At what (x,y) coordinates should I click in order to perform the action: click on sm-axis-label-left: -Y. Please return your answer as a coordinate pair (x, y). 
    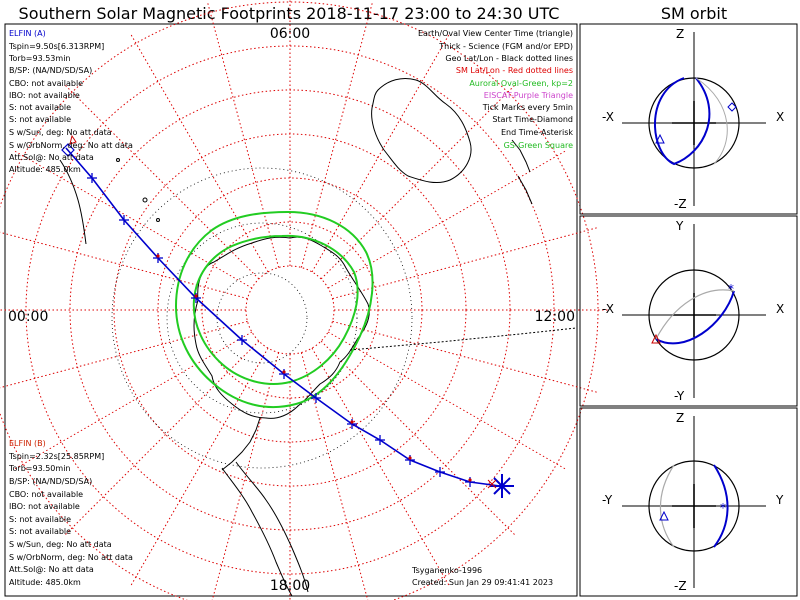
    Looking at the image, I should click on (607, 500).